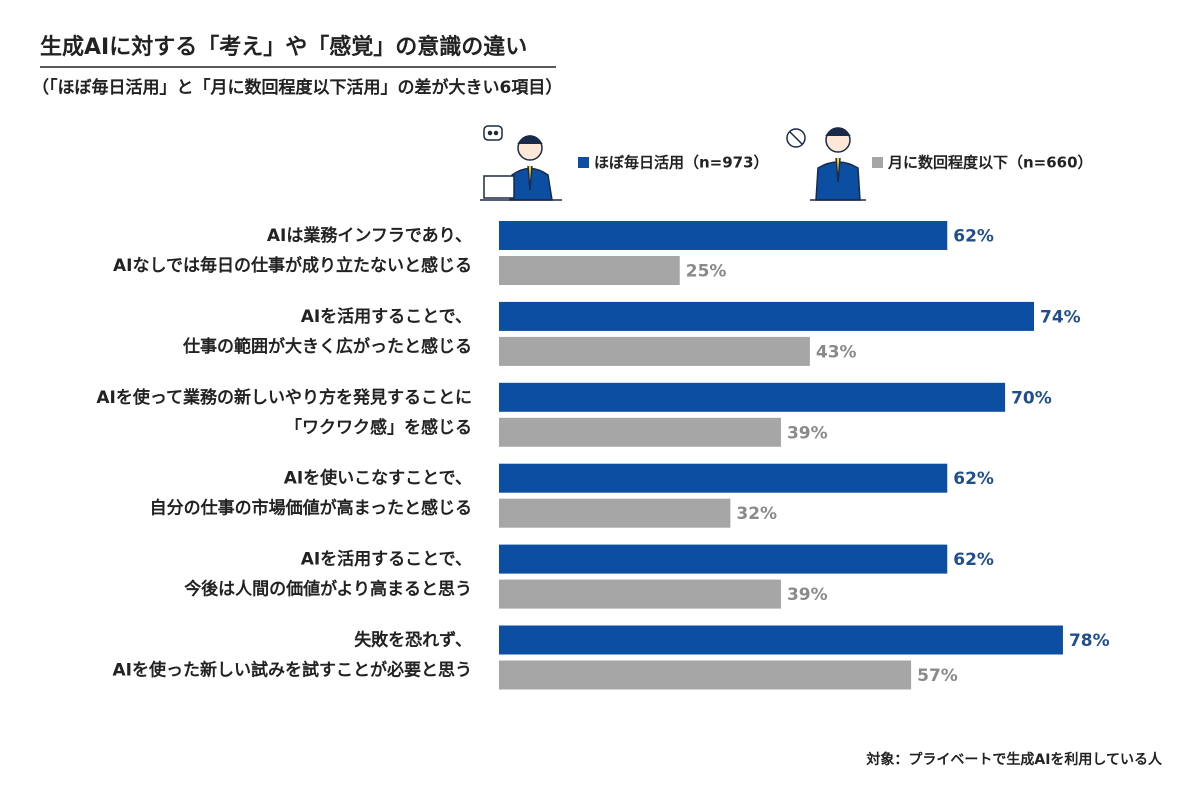  What do you see at coordinates (369, 235) in the screenshot?
I see `category-label: AIは業務インフラであり、` at bounding box center [369, 235].